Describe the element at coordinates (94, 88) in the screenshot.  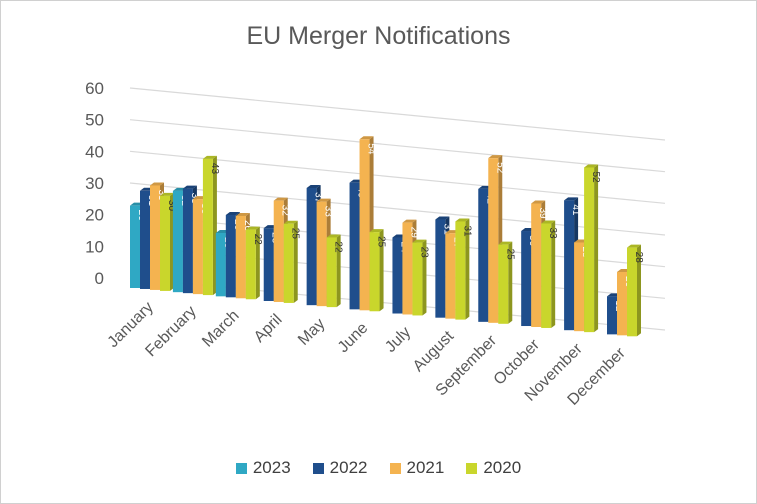
I see `y-tick-label: 60` at that location.